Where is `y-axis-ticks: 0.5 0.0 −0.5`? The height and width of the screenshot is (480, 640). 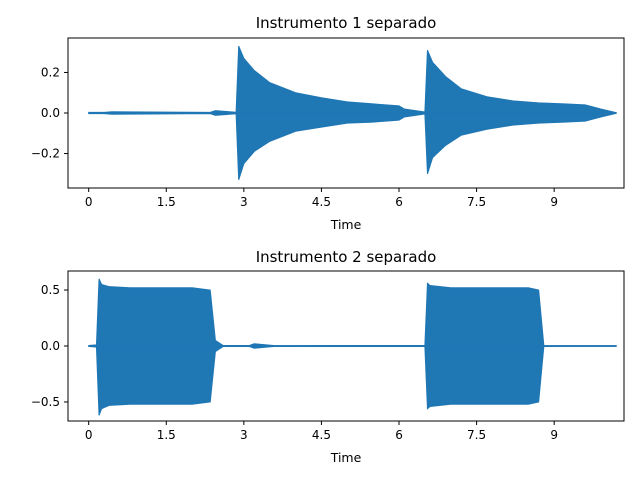 y-axis-ticks: 0.5 0.0 −0.5 is located at coordinates (49, 346).